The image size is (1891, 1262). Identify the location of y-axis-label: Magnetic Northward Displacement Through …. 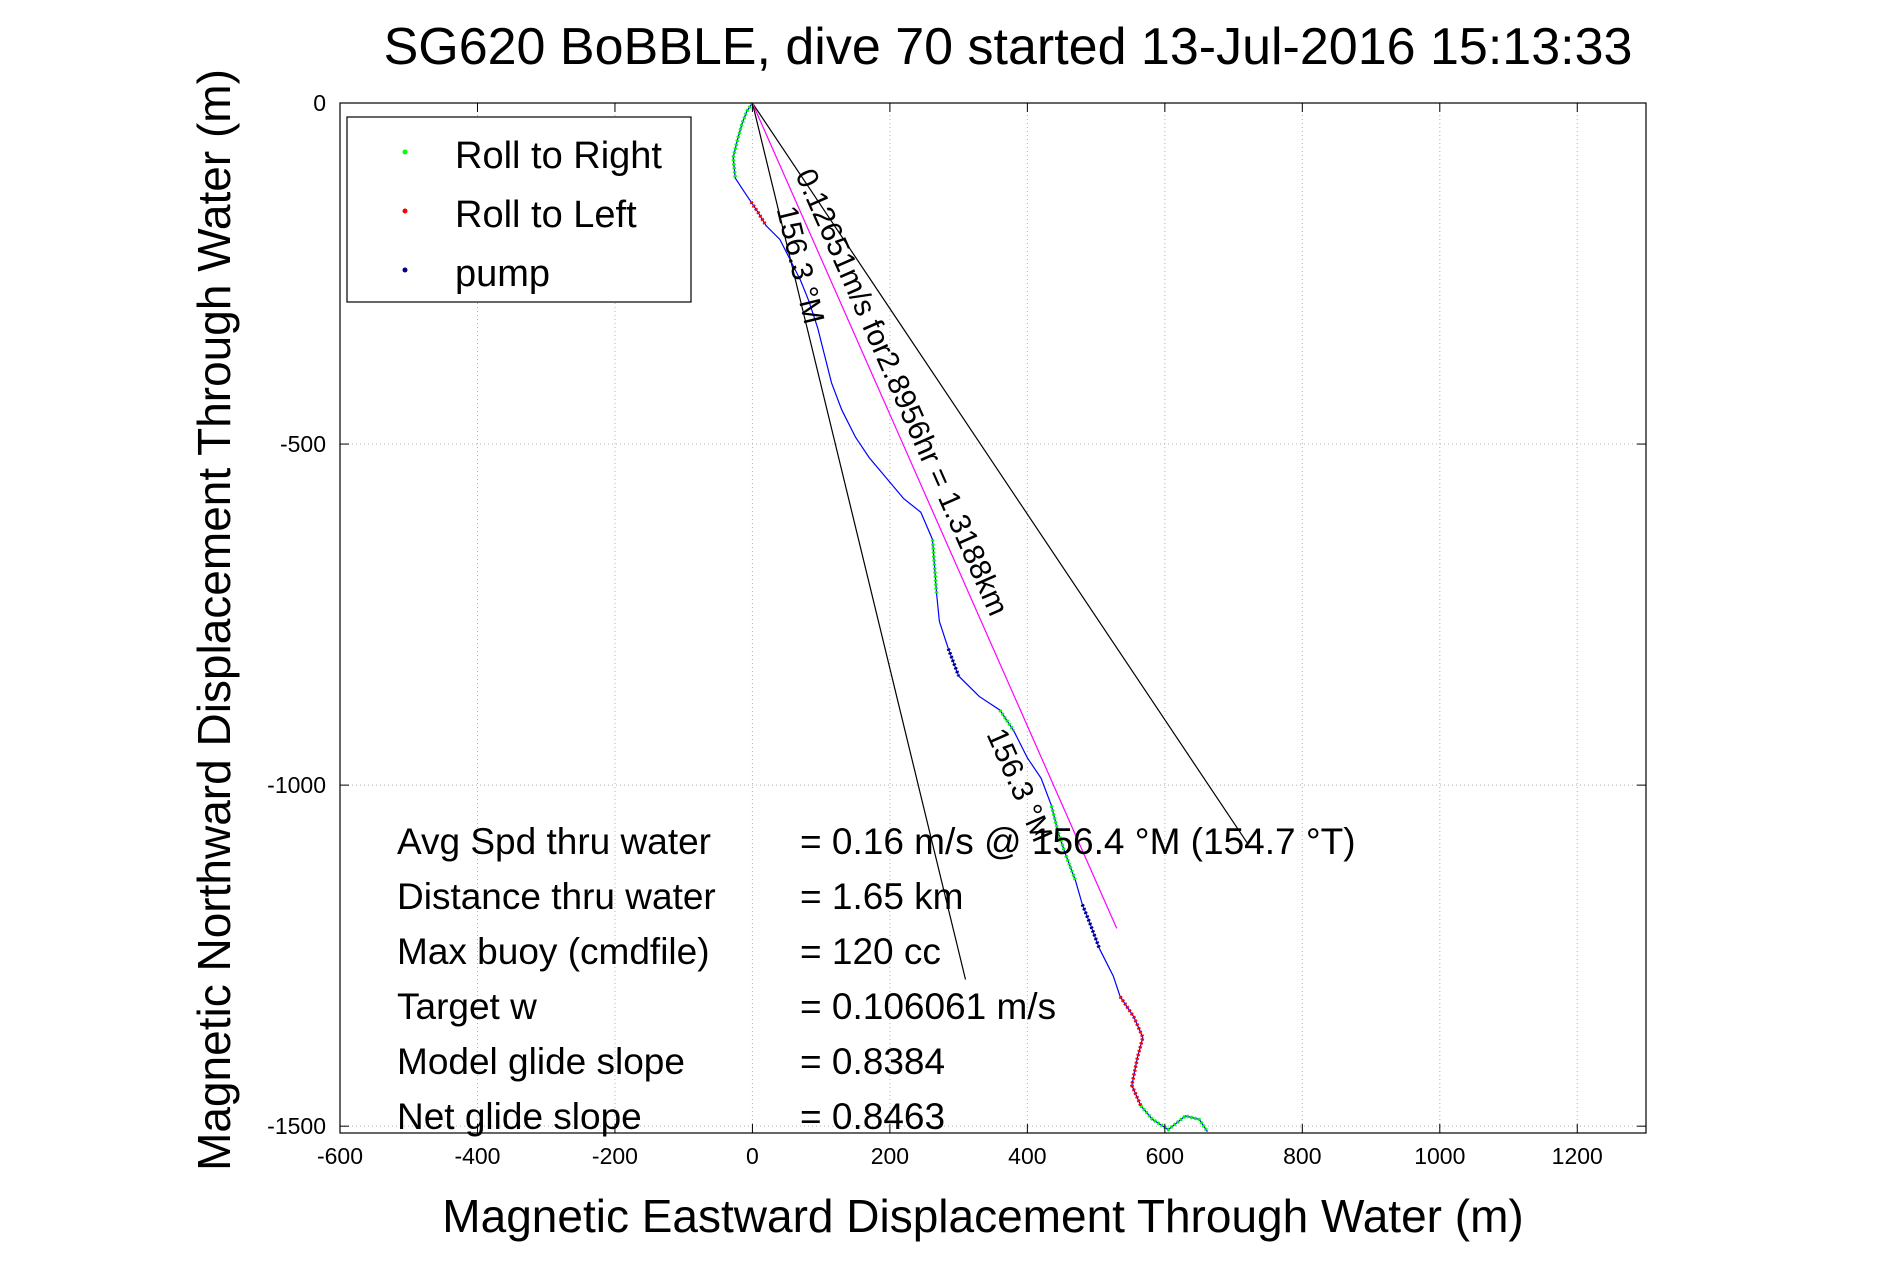
(214, 620).